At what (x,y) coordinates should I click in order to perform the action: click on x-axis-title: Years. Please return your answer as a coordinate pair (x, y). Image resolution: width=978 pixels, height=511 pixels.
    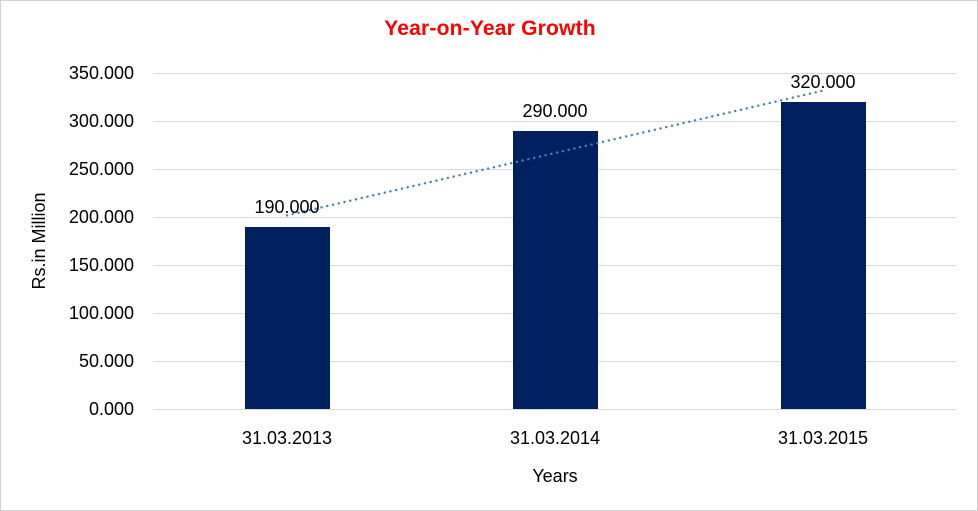
    Looking at the image, I should click on (555, 476).